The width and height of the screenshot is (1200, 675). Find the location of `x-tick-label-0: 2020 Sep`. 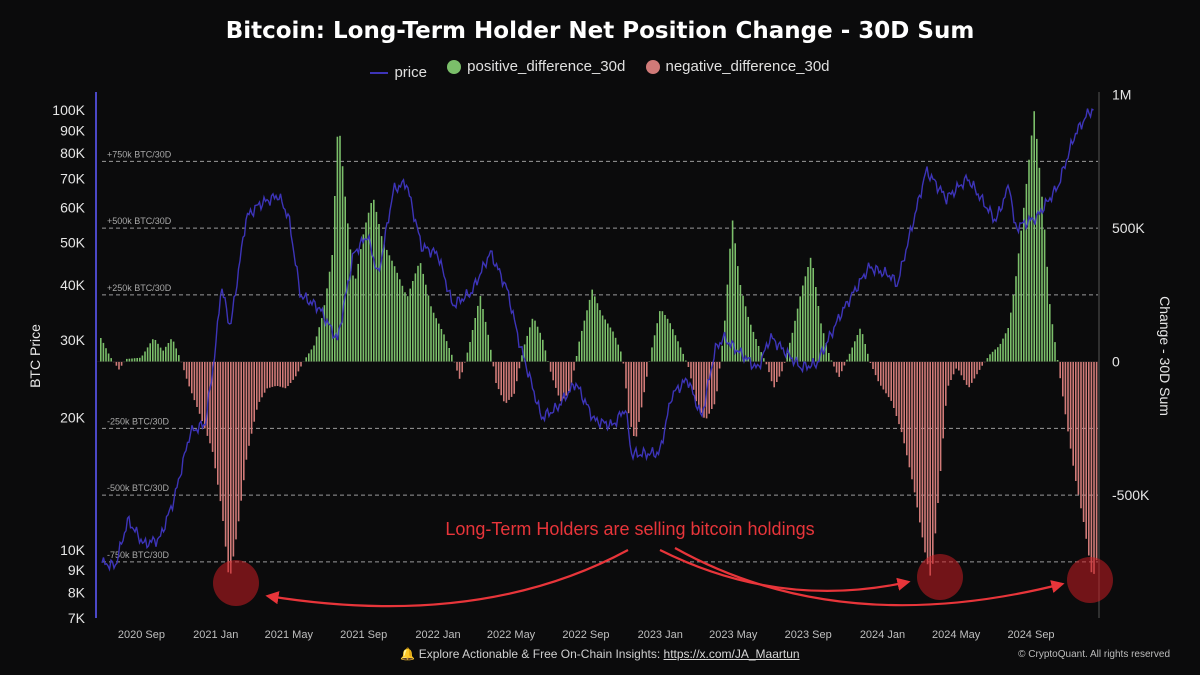

x-tick-label-0: 2020 Sep is located at coordinates (141, 635).